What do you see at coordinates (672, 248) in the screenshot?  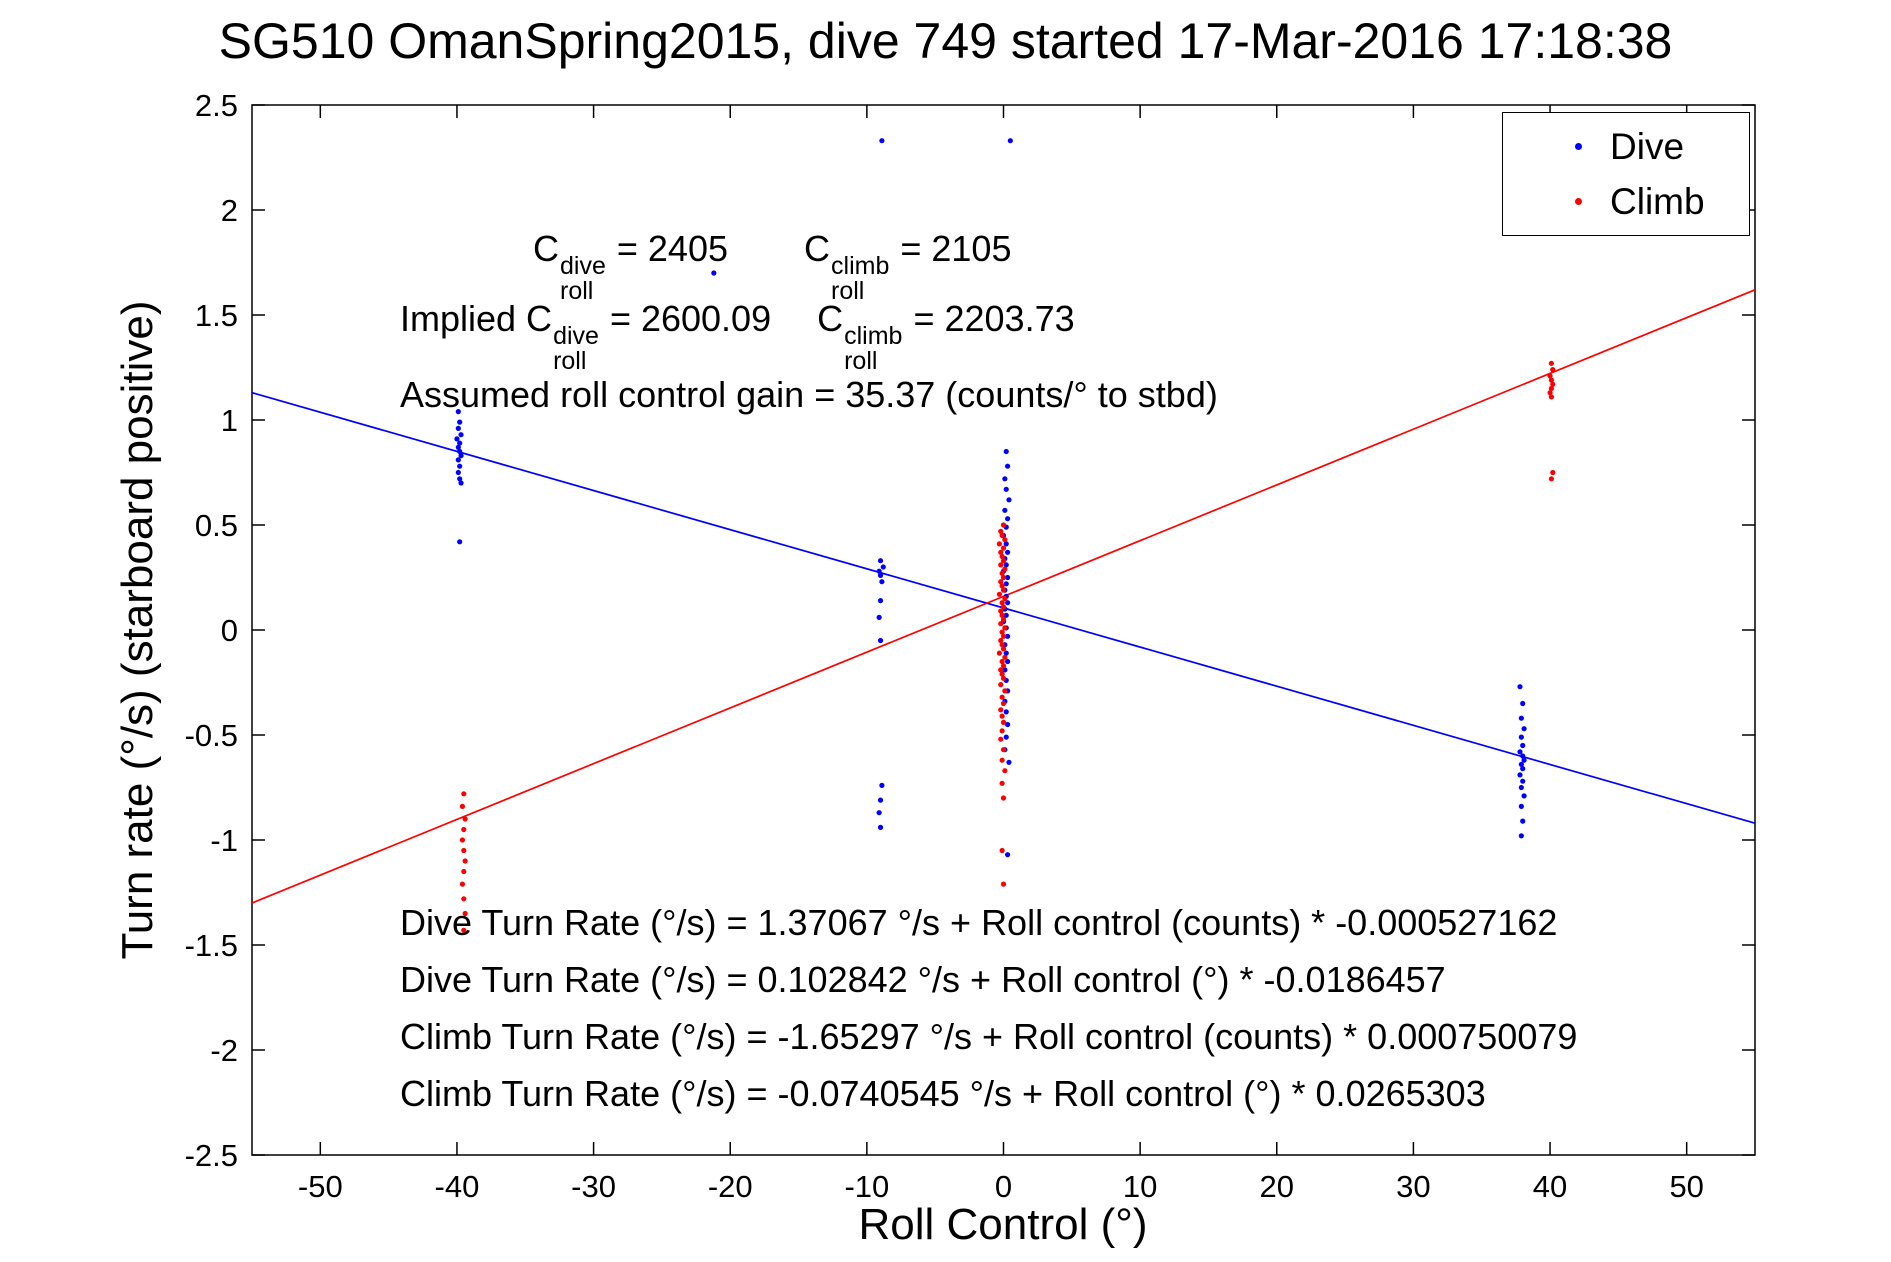 I see `croll-dive-eq: = 2405` at bounding box center [672, 248].